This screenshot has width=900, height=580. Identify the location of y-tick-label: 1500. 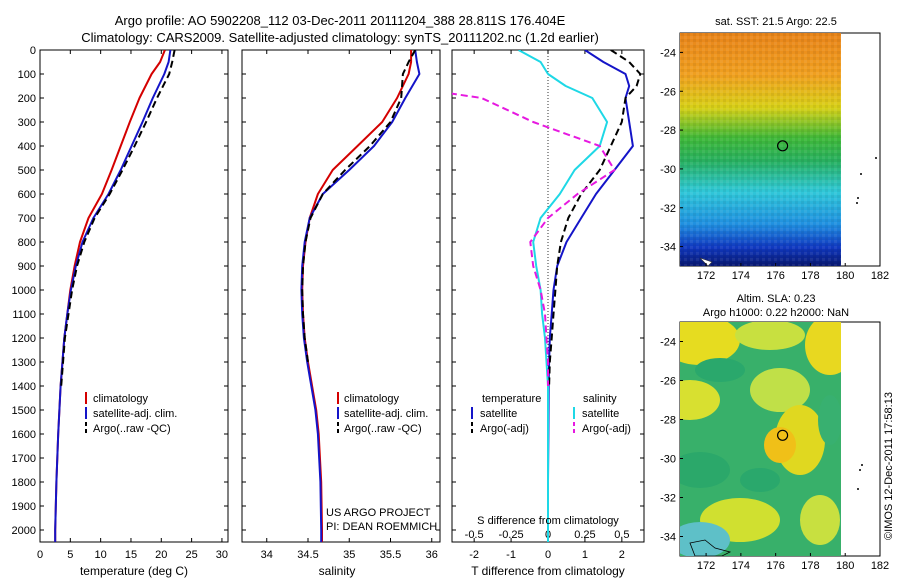
(24, 411).